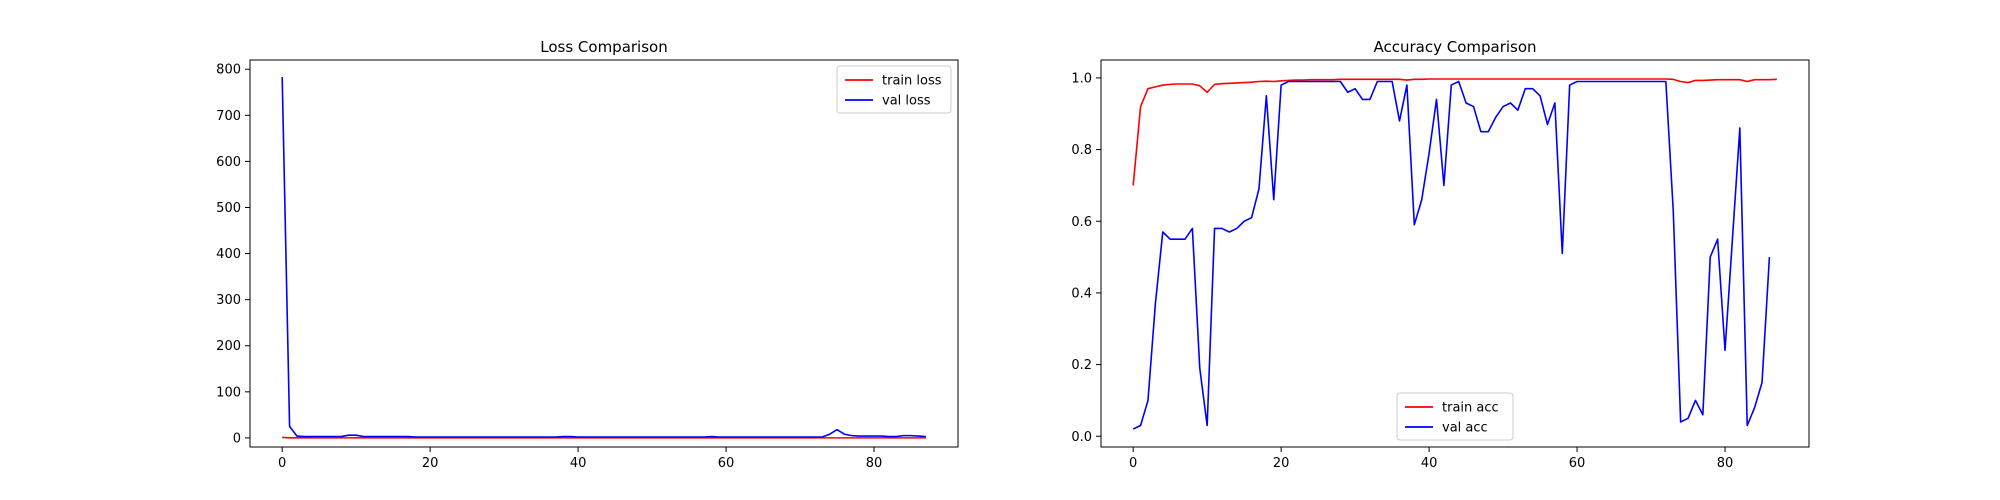 The height and width of the screenshot is (500, 2000). Describe the element at coordinates (1454, 132) in the screenshot. I see `accuracy-chart-series-train-acc` at that location.